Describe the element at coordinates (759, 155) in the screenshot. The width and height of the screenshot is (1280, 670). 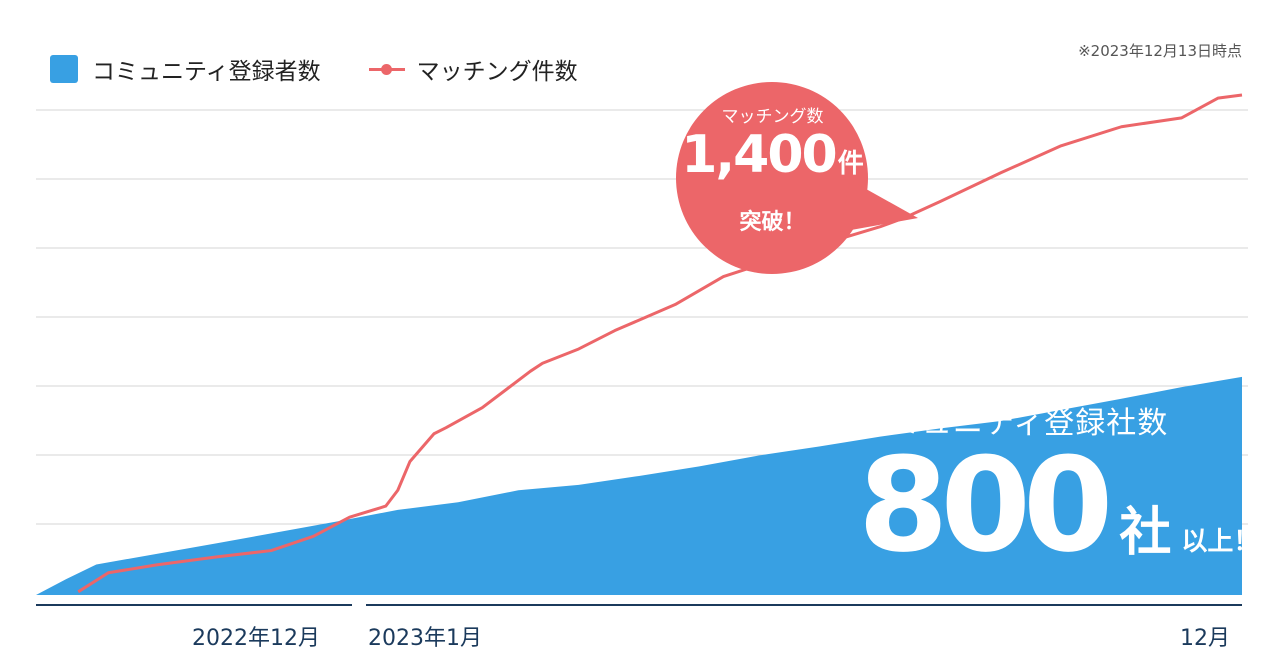
I see `callout-number: 1,400` at that location.